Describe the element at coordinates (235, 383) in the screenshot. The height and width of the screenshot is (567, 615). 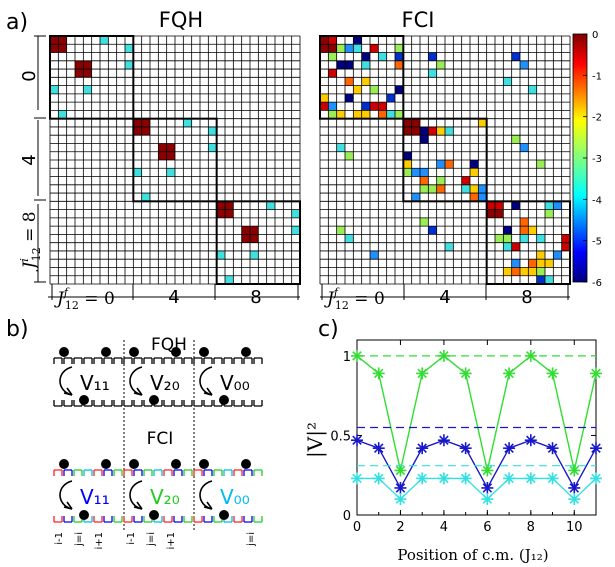
I see `fqh-v-label: V₀₀` at that location.